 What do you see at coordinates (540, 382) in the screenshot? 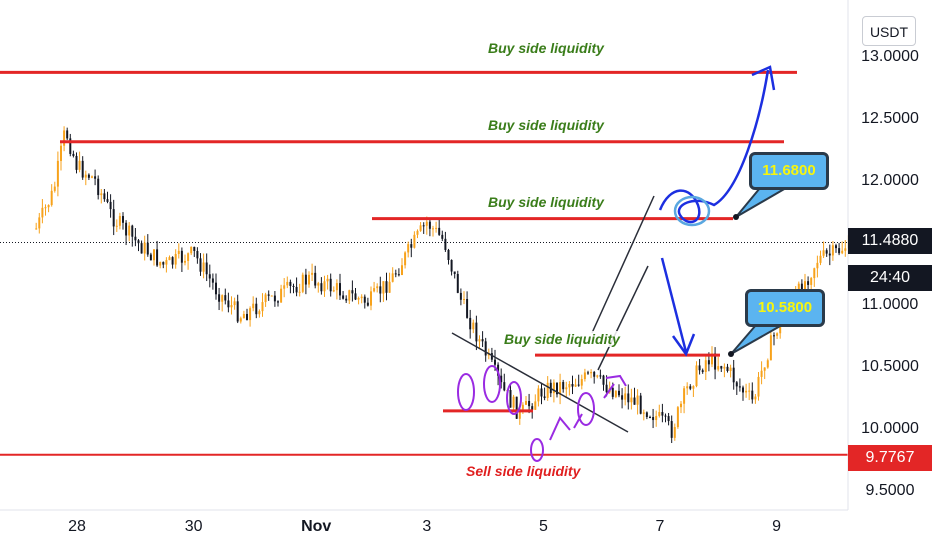
I see `descending-trendline` at bounding box center [540, 382].